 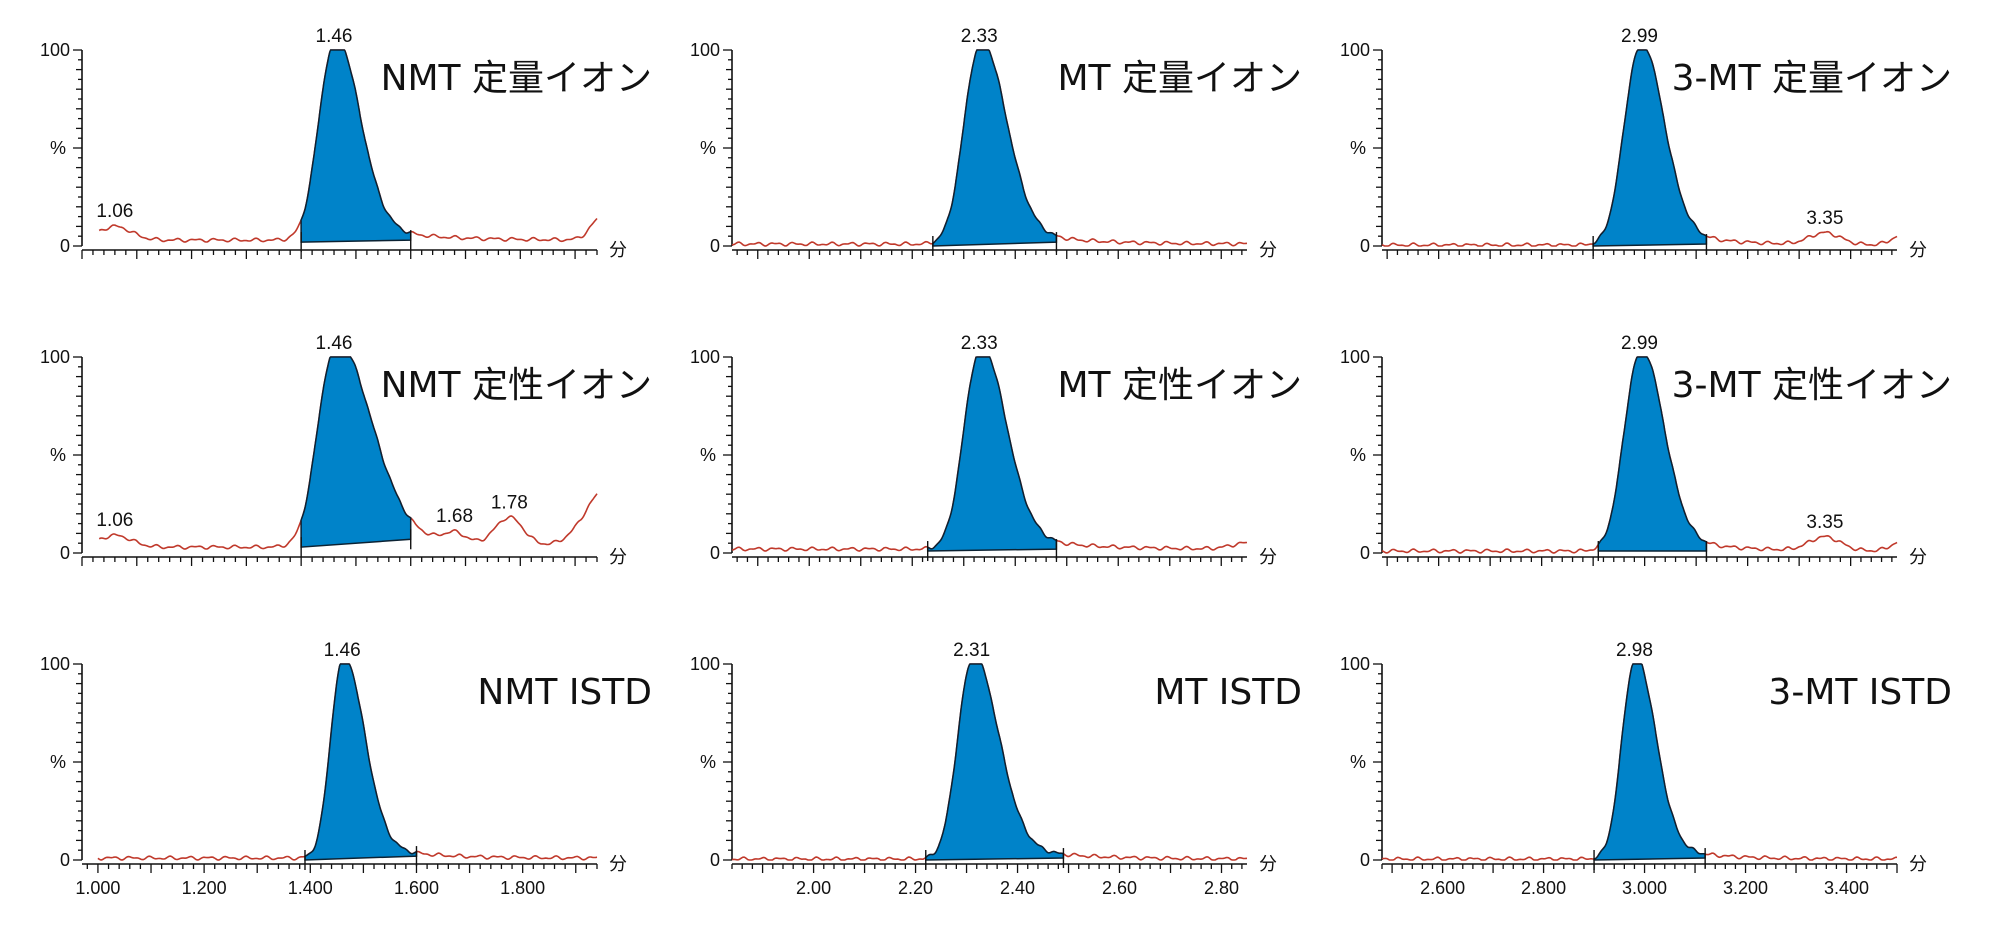 I want to click on x-tick-label: 2.600, so click(x=1442, y=888).